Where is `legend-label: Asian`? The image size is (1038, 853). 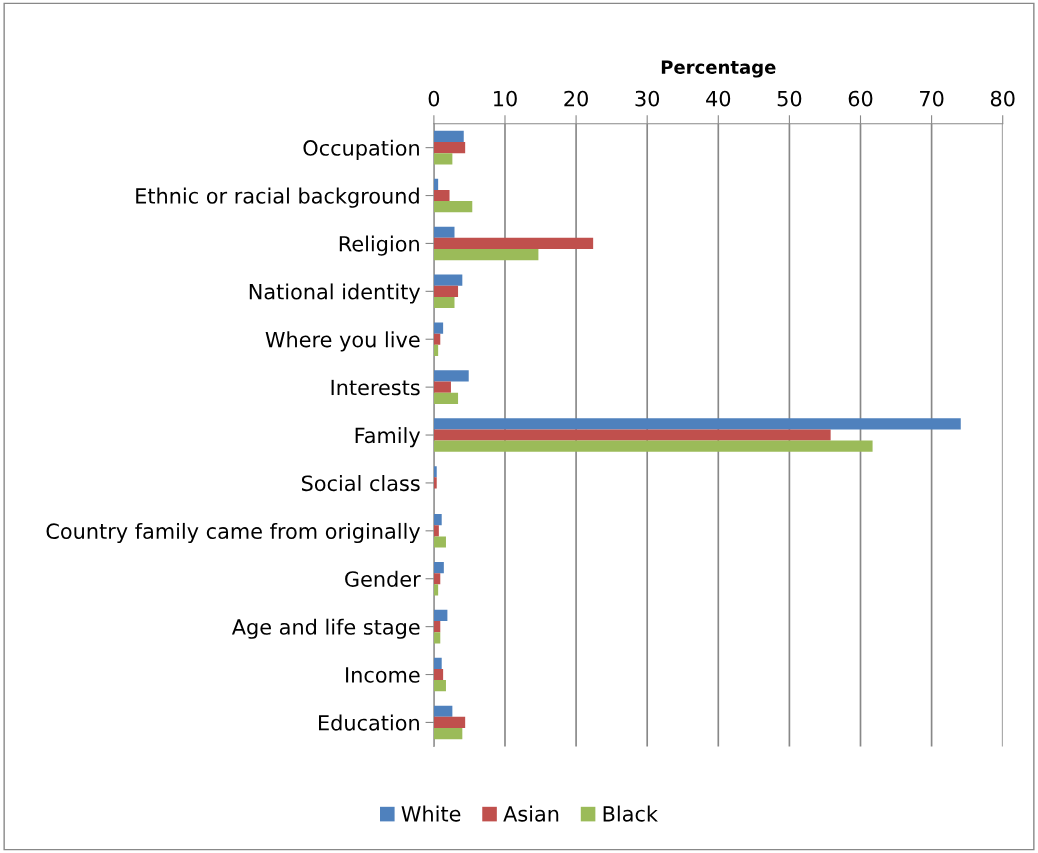 legend-label: Asian is located at coordinates (531, 813).